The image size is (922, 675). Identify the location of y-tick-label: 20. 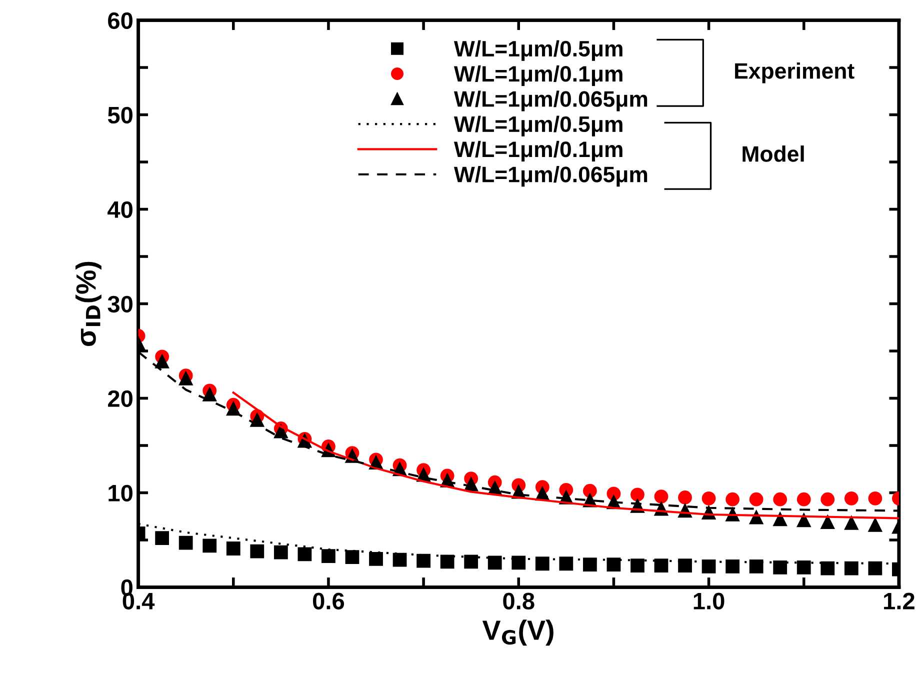
(120, 399).